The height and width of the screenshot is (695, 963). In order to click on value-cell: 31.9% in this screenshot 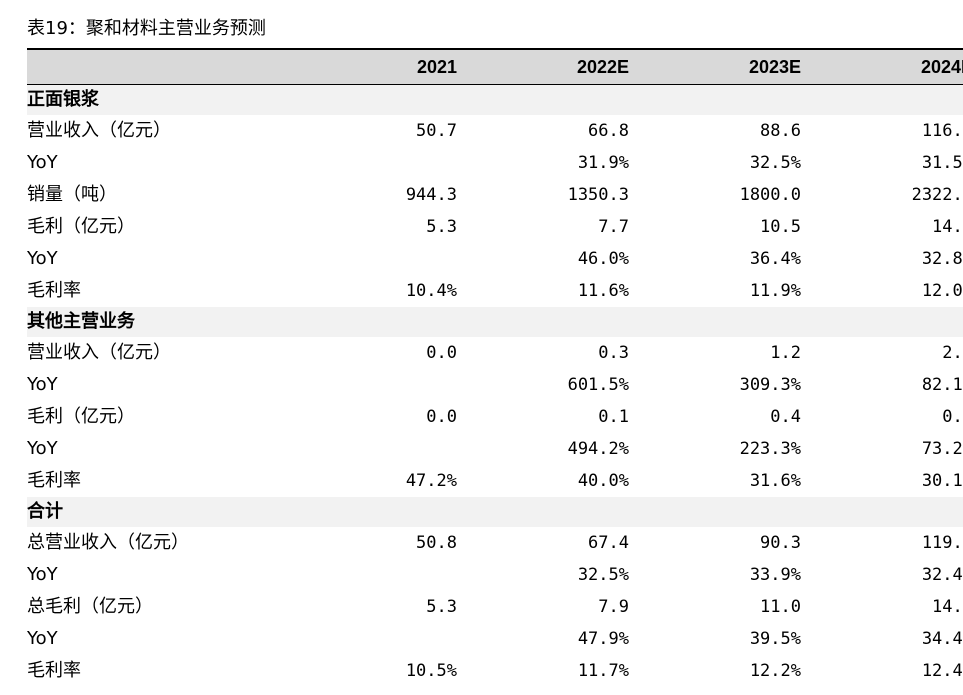, I will do `click(603, 163)`.